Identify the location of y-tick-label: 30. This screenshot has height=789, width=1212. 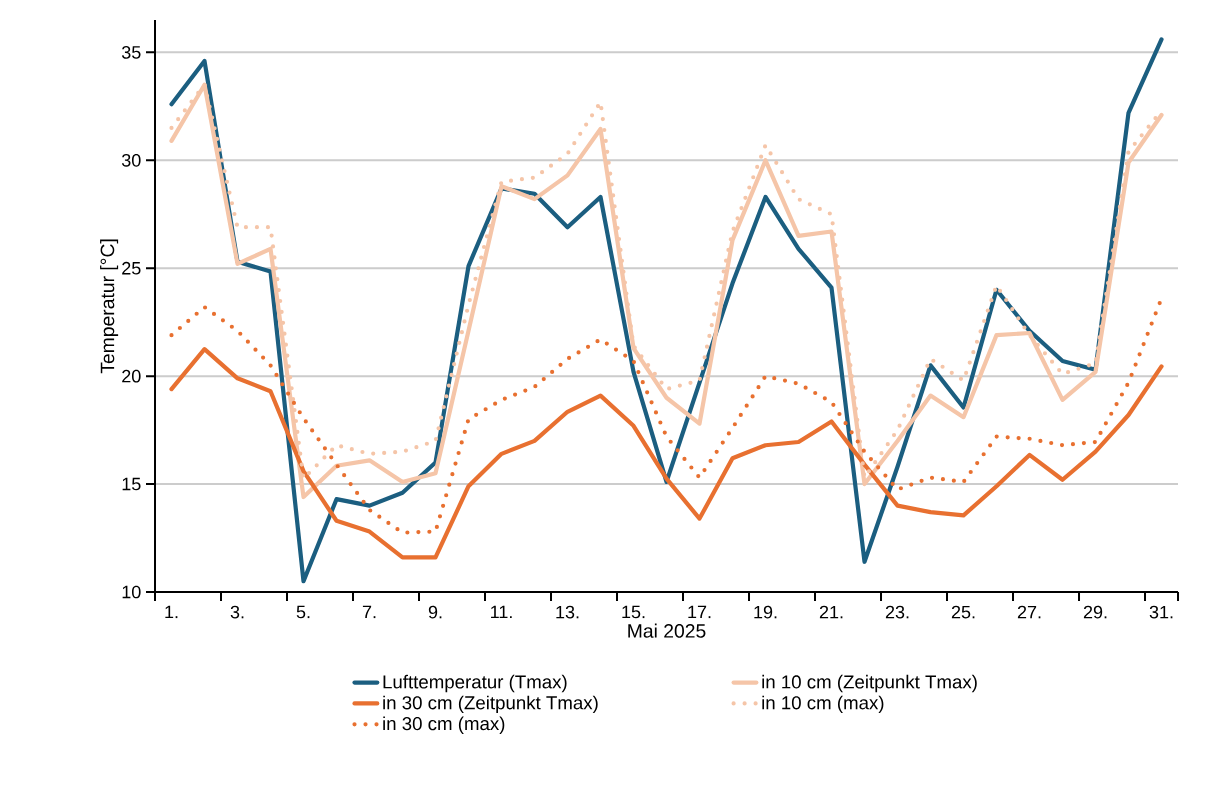
(131, 160).